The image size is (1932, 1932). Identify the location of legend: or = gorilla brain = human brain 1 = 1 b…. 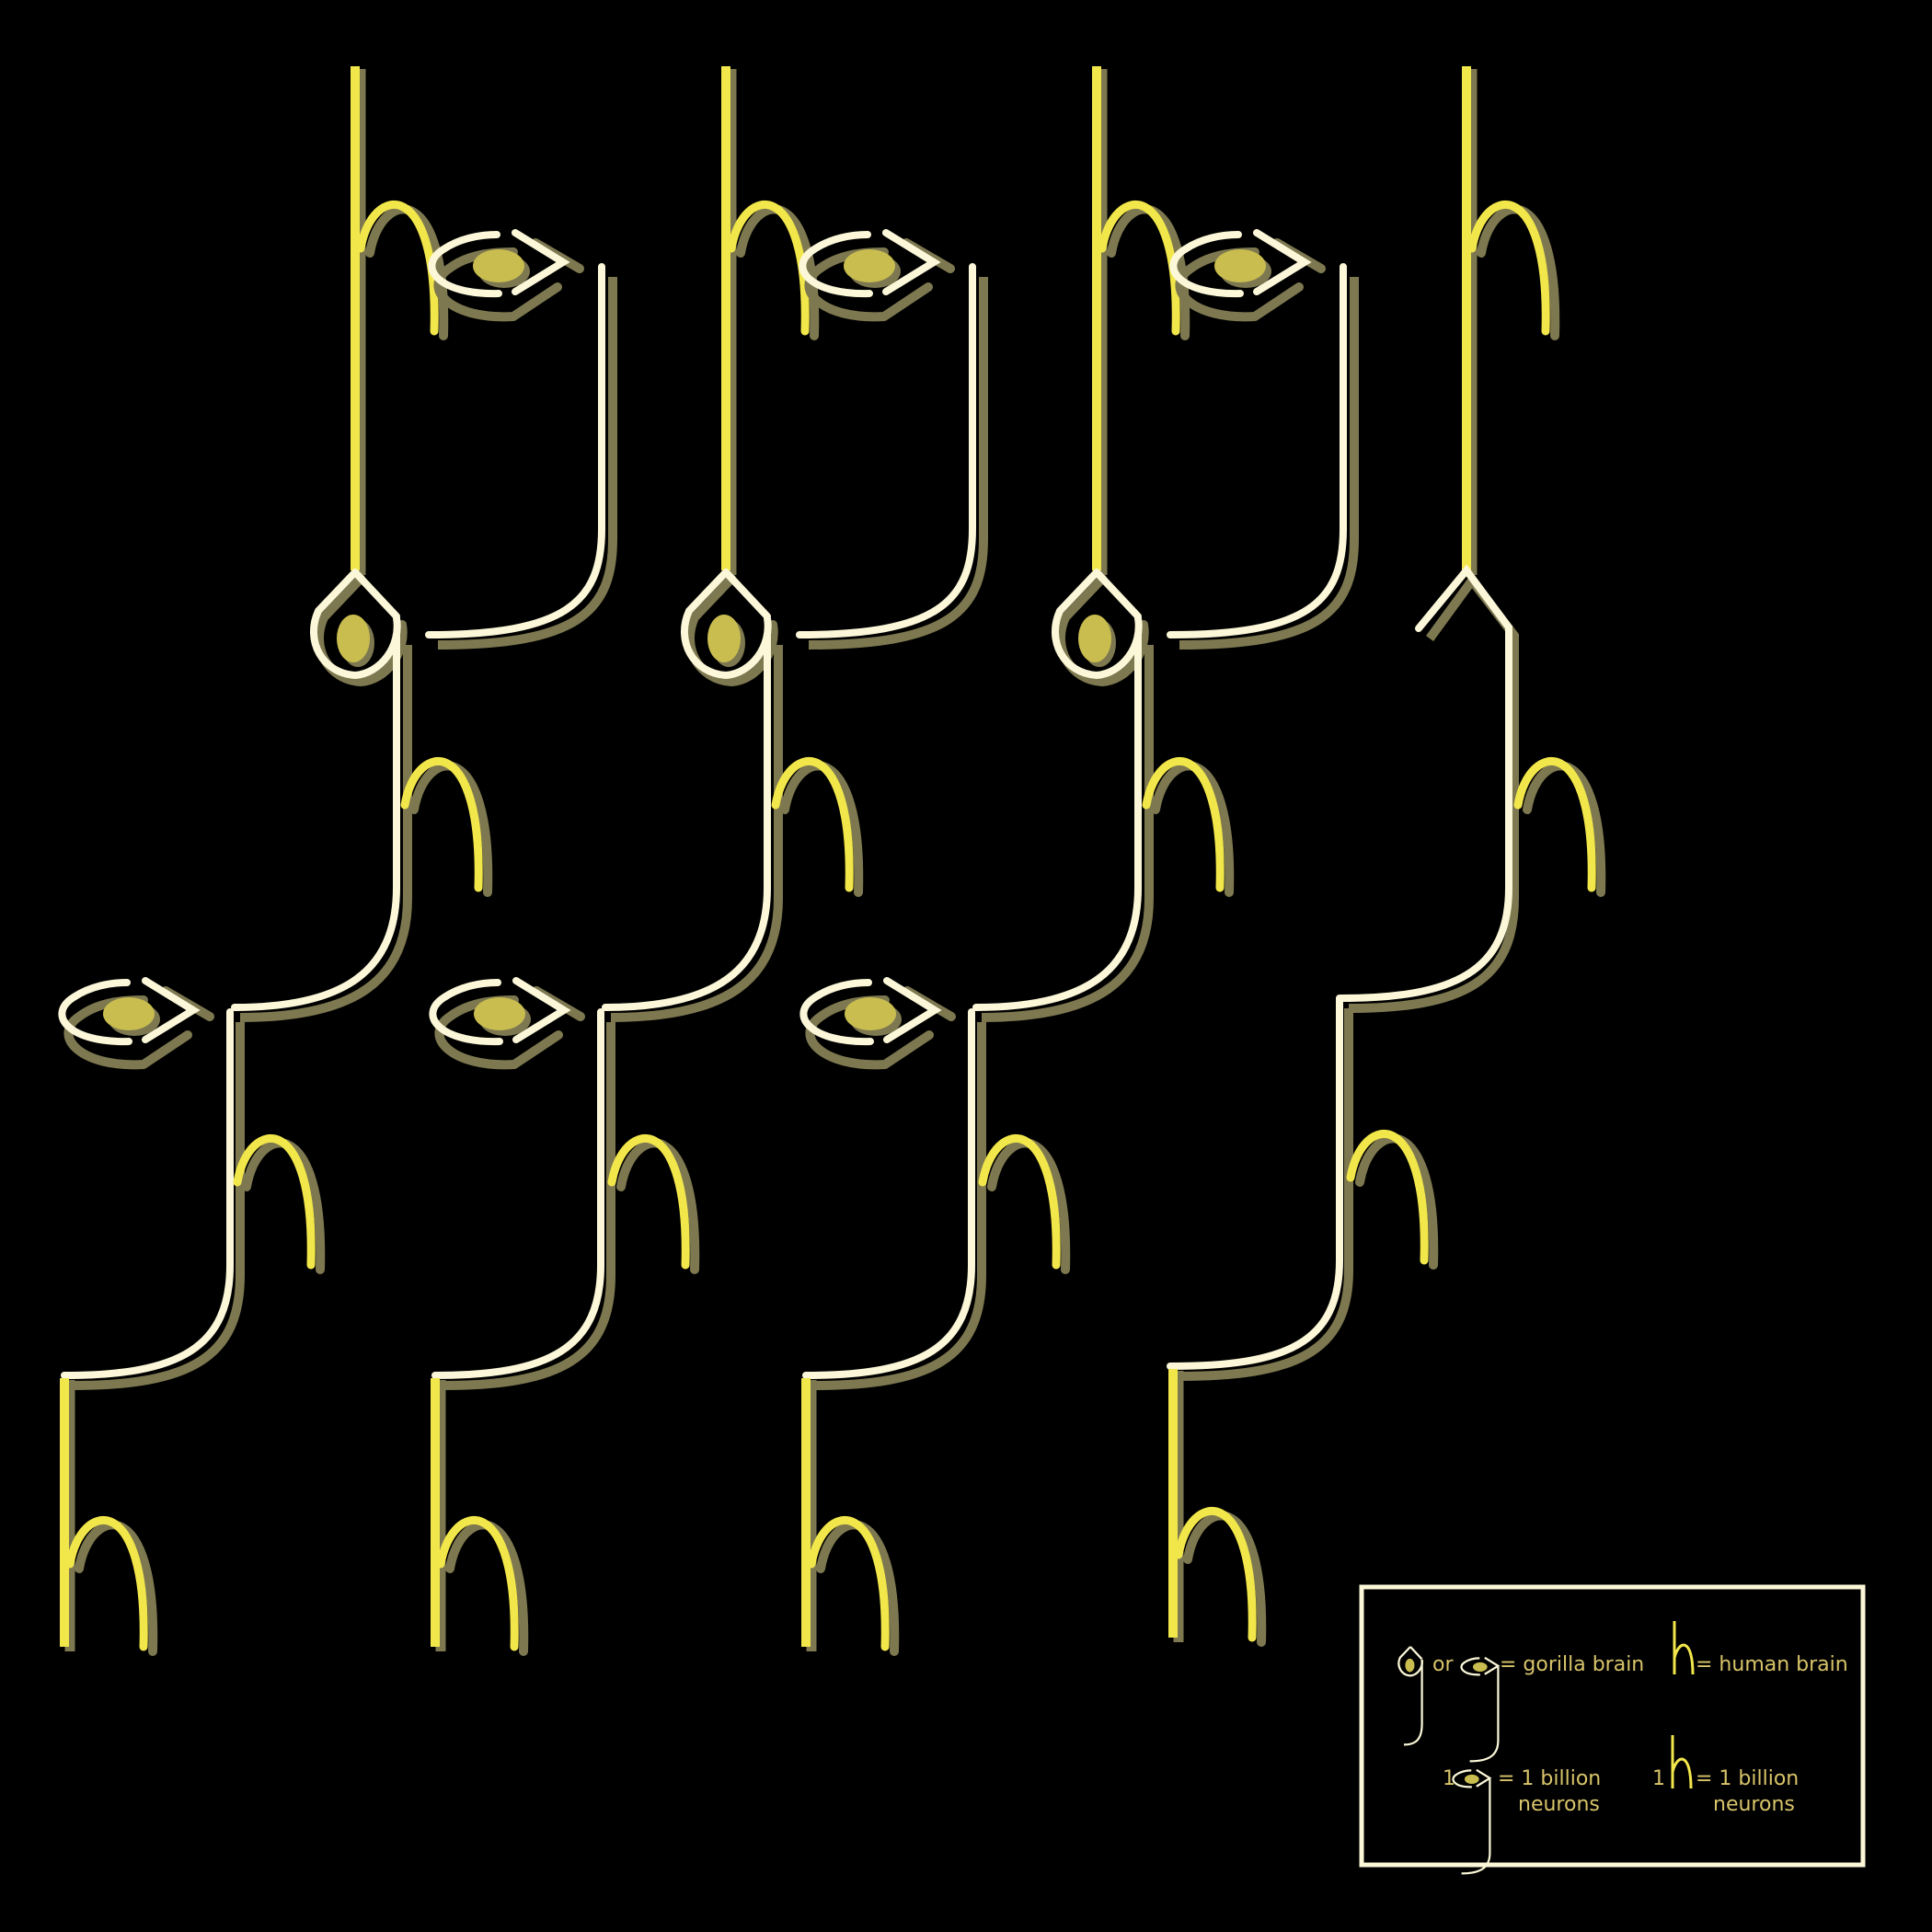
(1612, 1729).